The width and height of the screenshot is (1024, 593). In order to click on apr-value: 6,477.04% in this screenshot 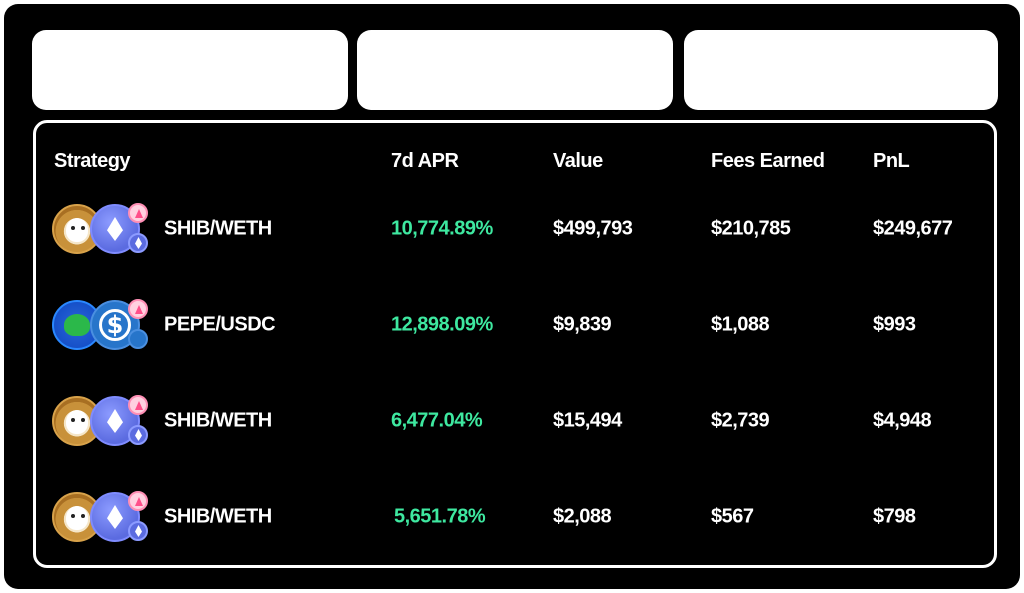, I will do `click(437, 420)`.